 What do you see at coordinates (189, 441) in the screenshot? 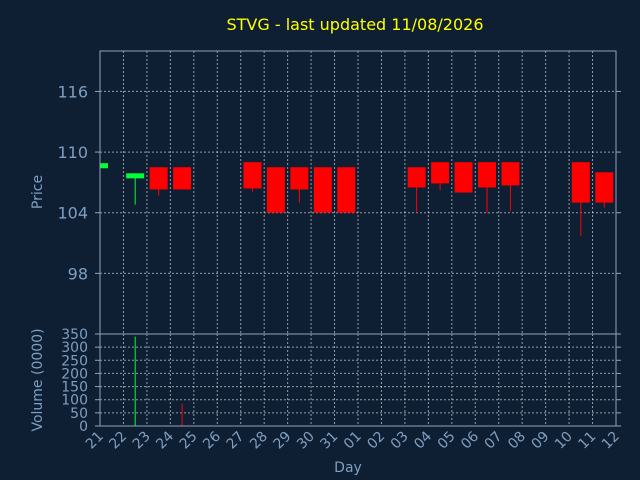
I see `x-tick-label: 25` at bounding box center [189, 441].